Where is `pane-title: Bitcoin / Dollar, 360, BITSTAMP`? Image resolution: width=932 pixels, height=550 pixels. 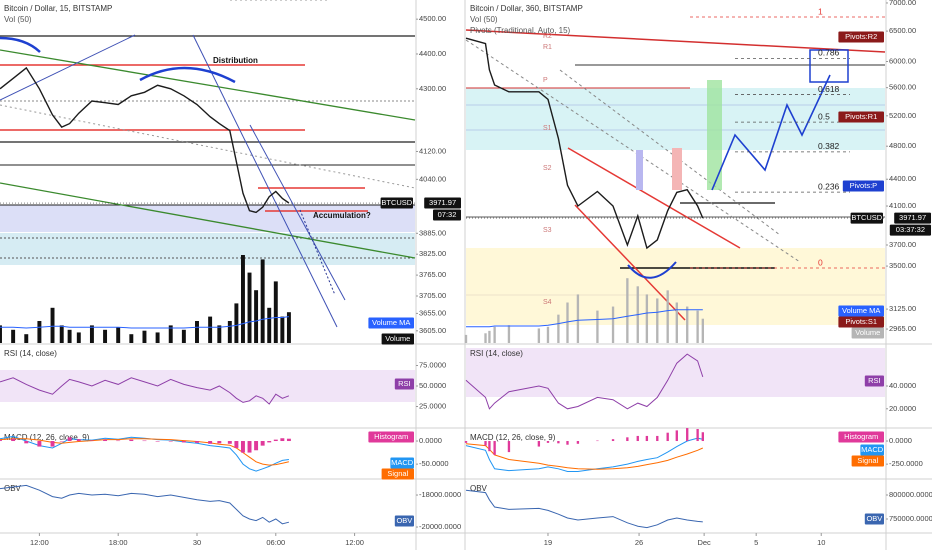 pane-title: Bitcoin / Dollar, 360, BITSTAMP is located at coordinates (526, 8).